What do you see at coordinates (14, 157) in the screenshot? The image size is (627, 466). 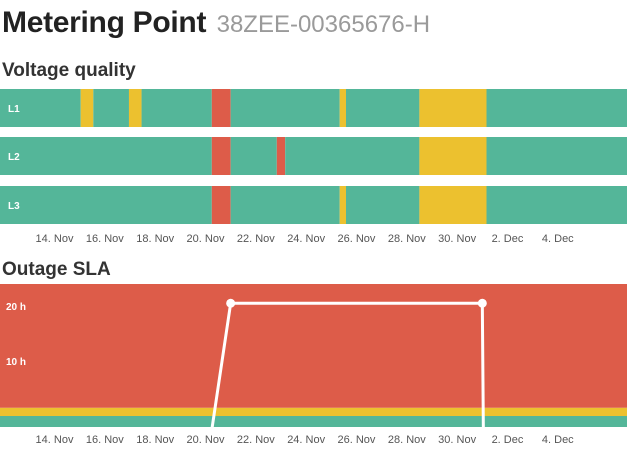 I see `phase-label-l2: L2` at bounding box center [14, 157].